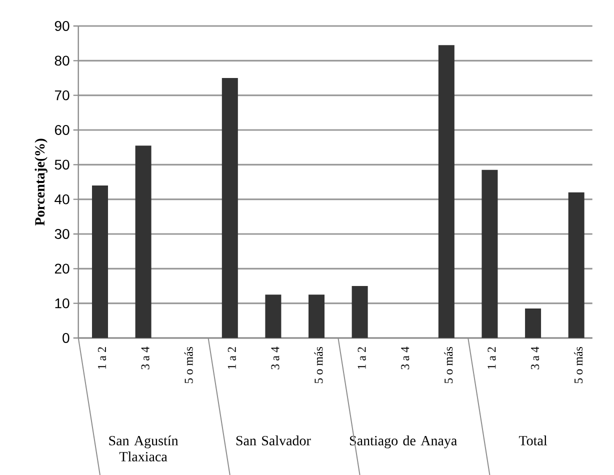  Describe the element at coordinates (62, 165) in the screenshot. I see `y-tick-label: 50` at that location.